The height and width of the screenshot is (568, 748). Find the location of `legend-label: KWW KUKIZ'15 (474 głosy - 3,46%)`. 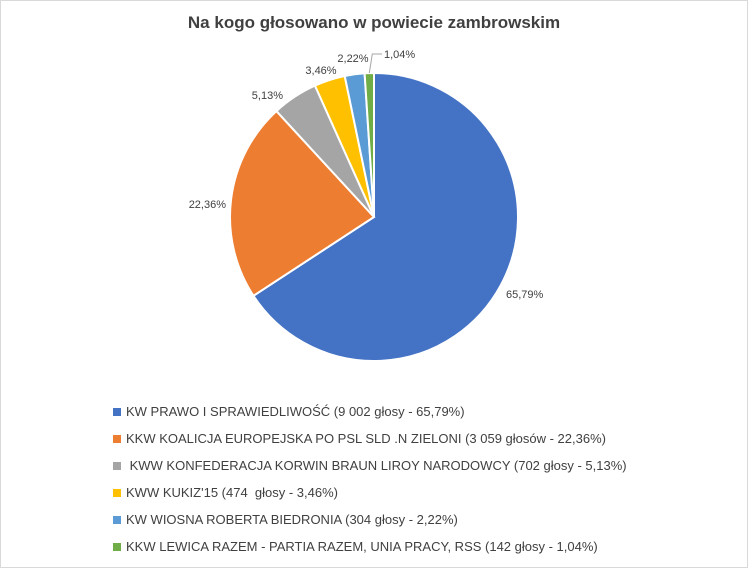

legend-label: KWW KUKIZ'15 (474 głosy - 3,46%) is located at coordinates (232, 492).